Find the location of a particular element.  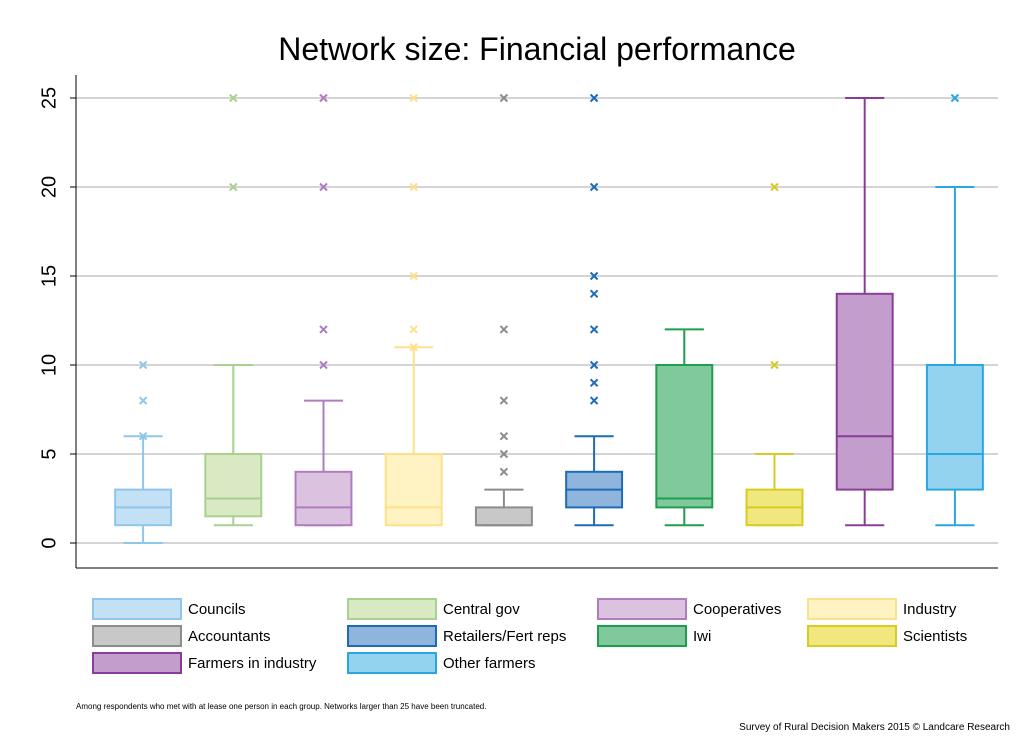

legend-item: Accountants is located at coordinates (181, 636).